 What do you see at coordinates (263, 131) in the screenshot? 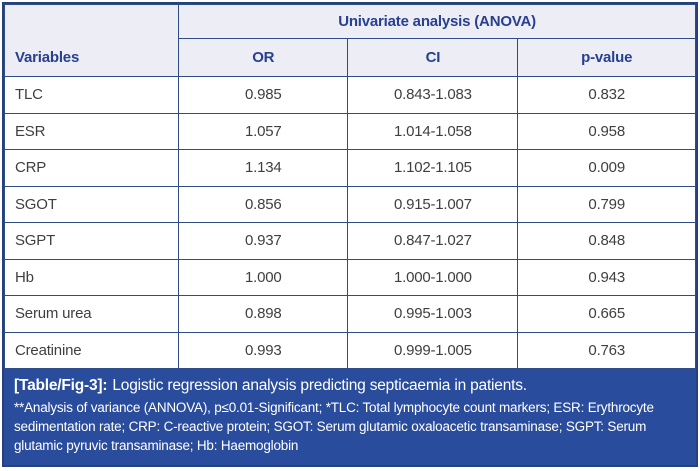
I see `or-cell: 1.057` at bounding box center [263, 131].